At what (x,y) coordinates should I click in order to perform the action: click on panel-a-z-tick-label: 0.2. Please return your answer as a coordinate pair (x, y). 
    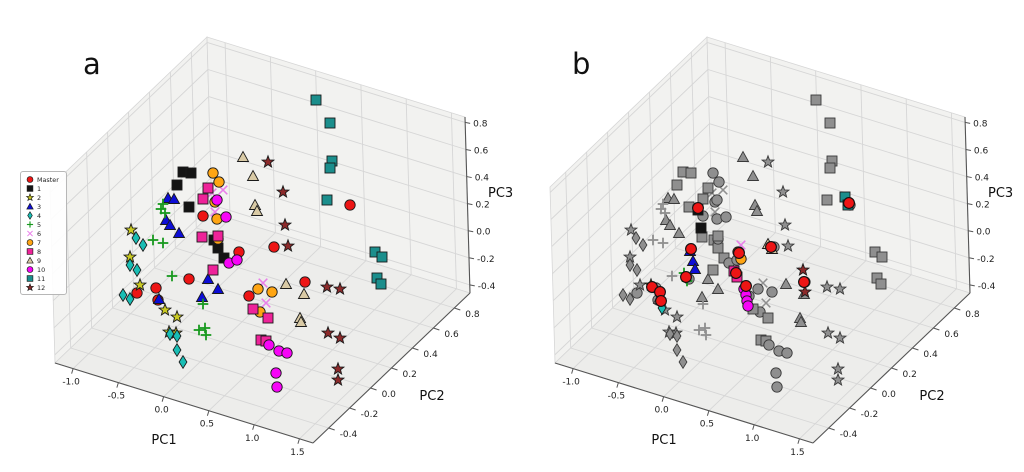
    Looking at the image, I should click on (482, 206).